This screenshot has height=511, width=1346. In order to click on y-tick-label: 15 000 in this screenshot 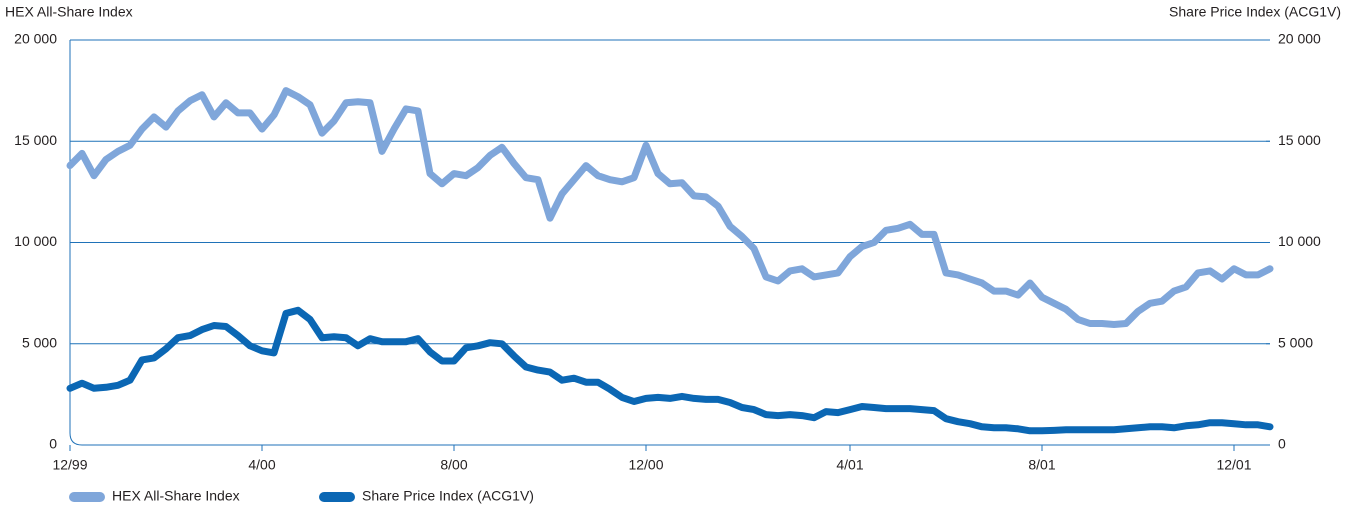, I will do `click(35, 140)`.